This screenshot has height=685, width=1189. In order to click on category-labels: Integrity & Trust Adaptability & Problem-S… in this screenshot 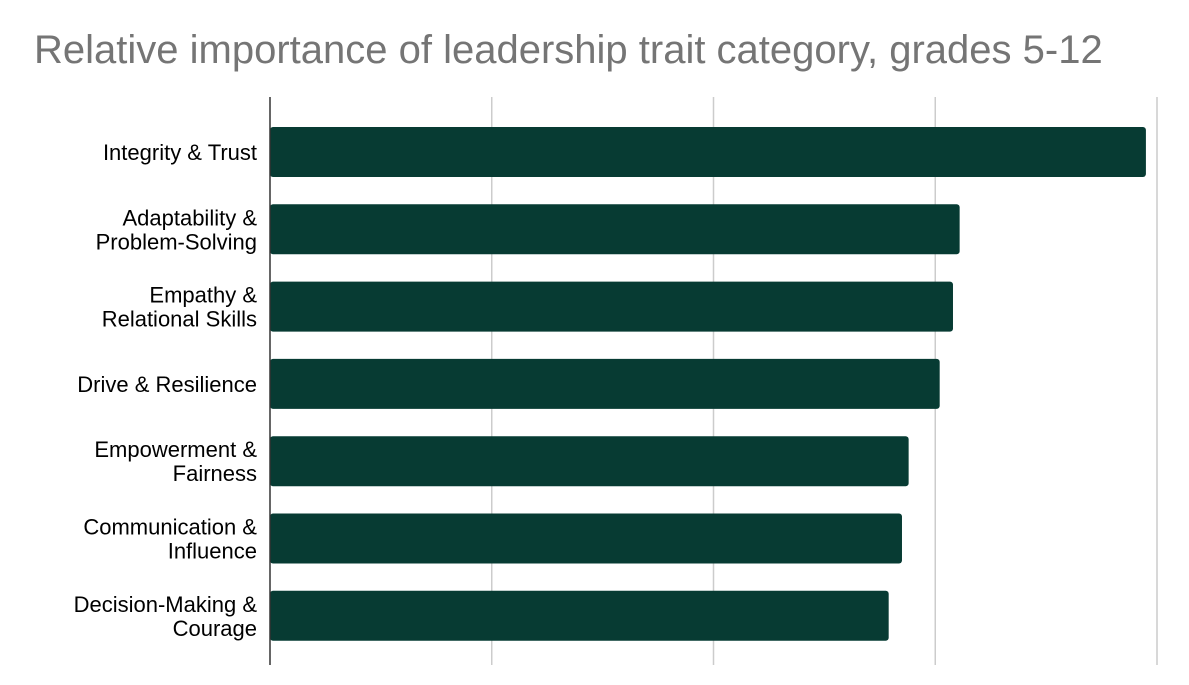, I will do `click(166, 390)`.